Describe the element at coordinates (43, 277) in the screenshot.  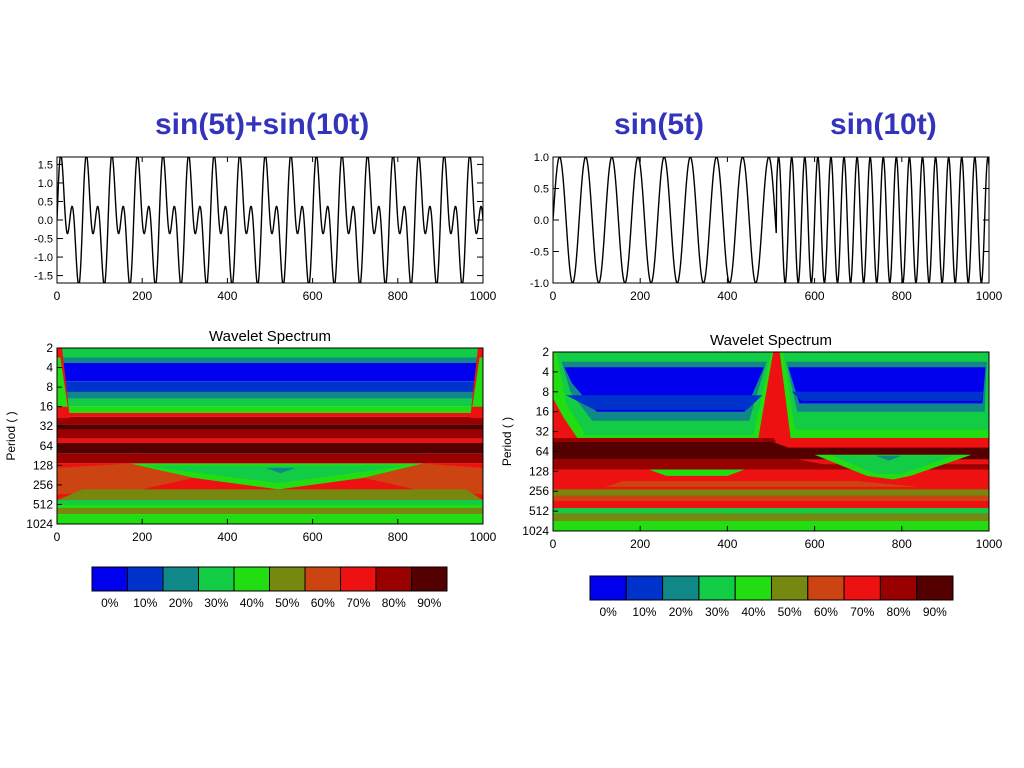
I see `left-timeseries-ytick-label: -1.5` at that location.